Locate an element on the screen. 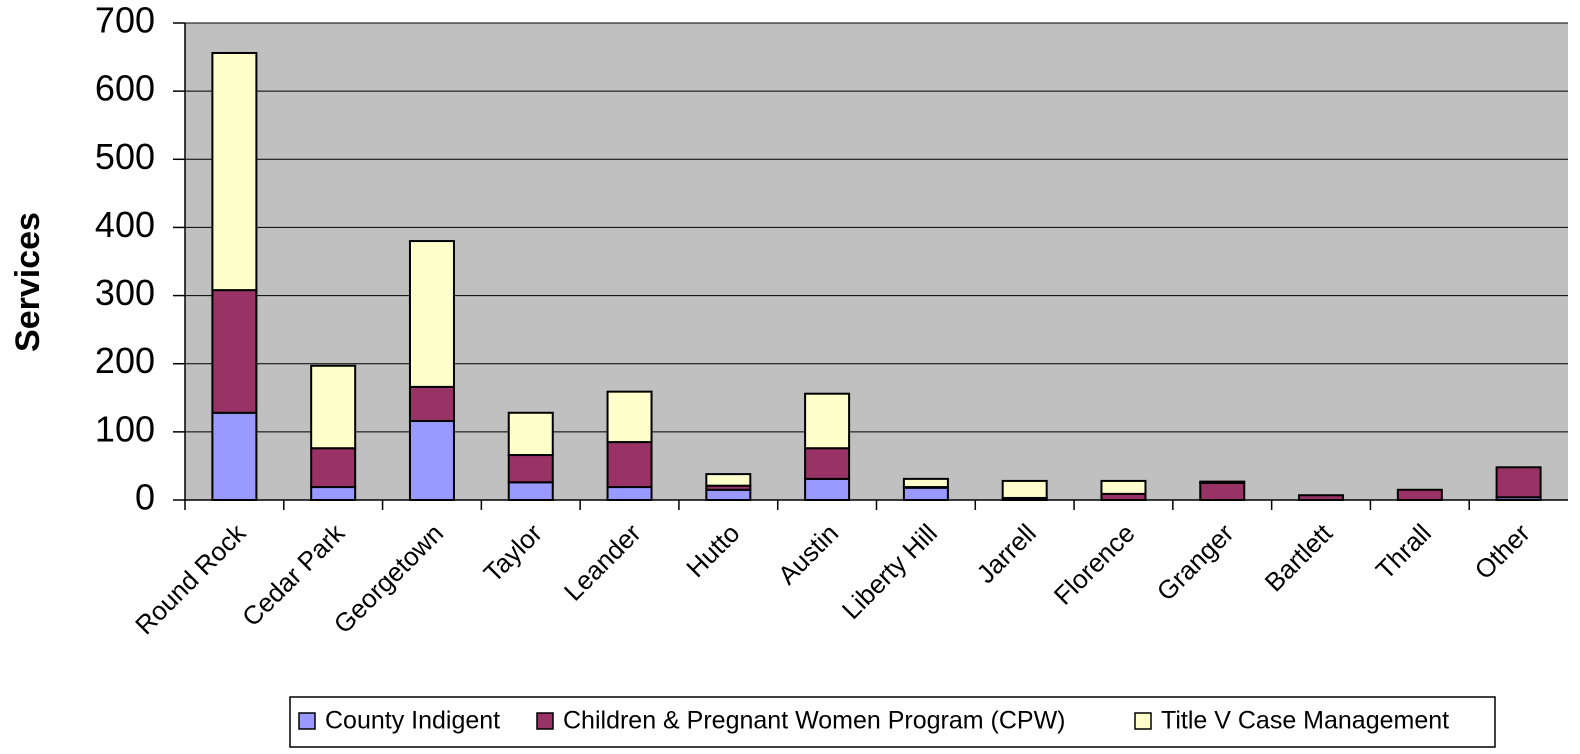 The width and height of the screenshot is (1580, 754). y-tick-label: 300 is located at coordinates (125, 292).